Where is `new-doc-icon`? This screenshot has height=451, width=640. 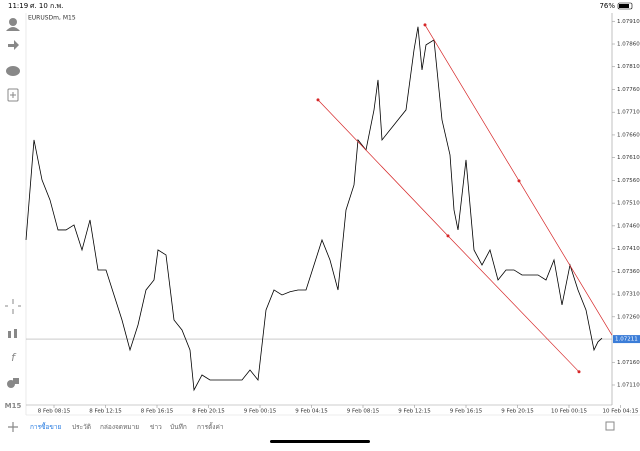
new-doc-icon is located at coordinates (13, 95).